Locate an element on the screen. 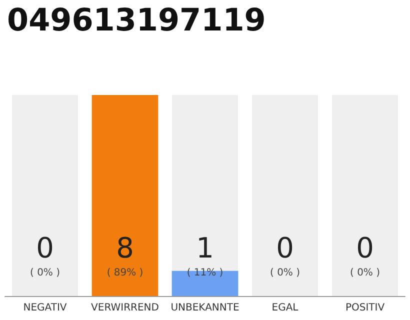 This screenshot has width=410, height=320. data-label: 8 ( 89% ) is located at coordinates (125, 255).